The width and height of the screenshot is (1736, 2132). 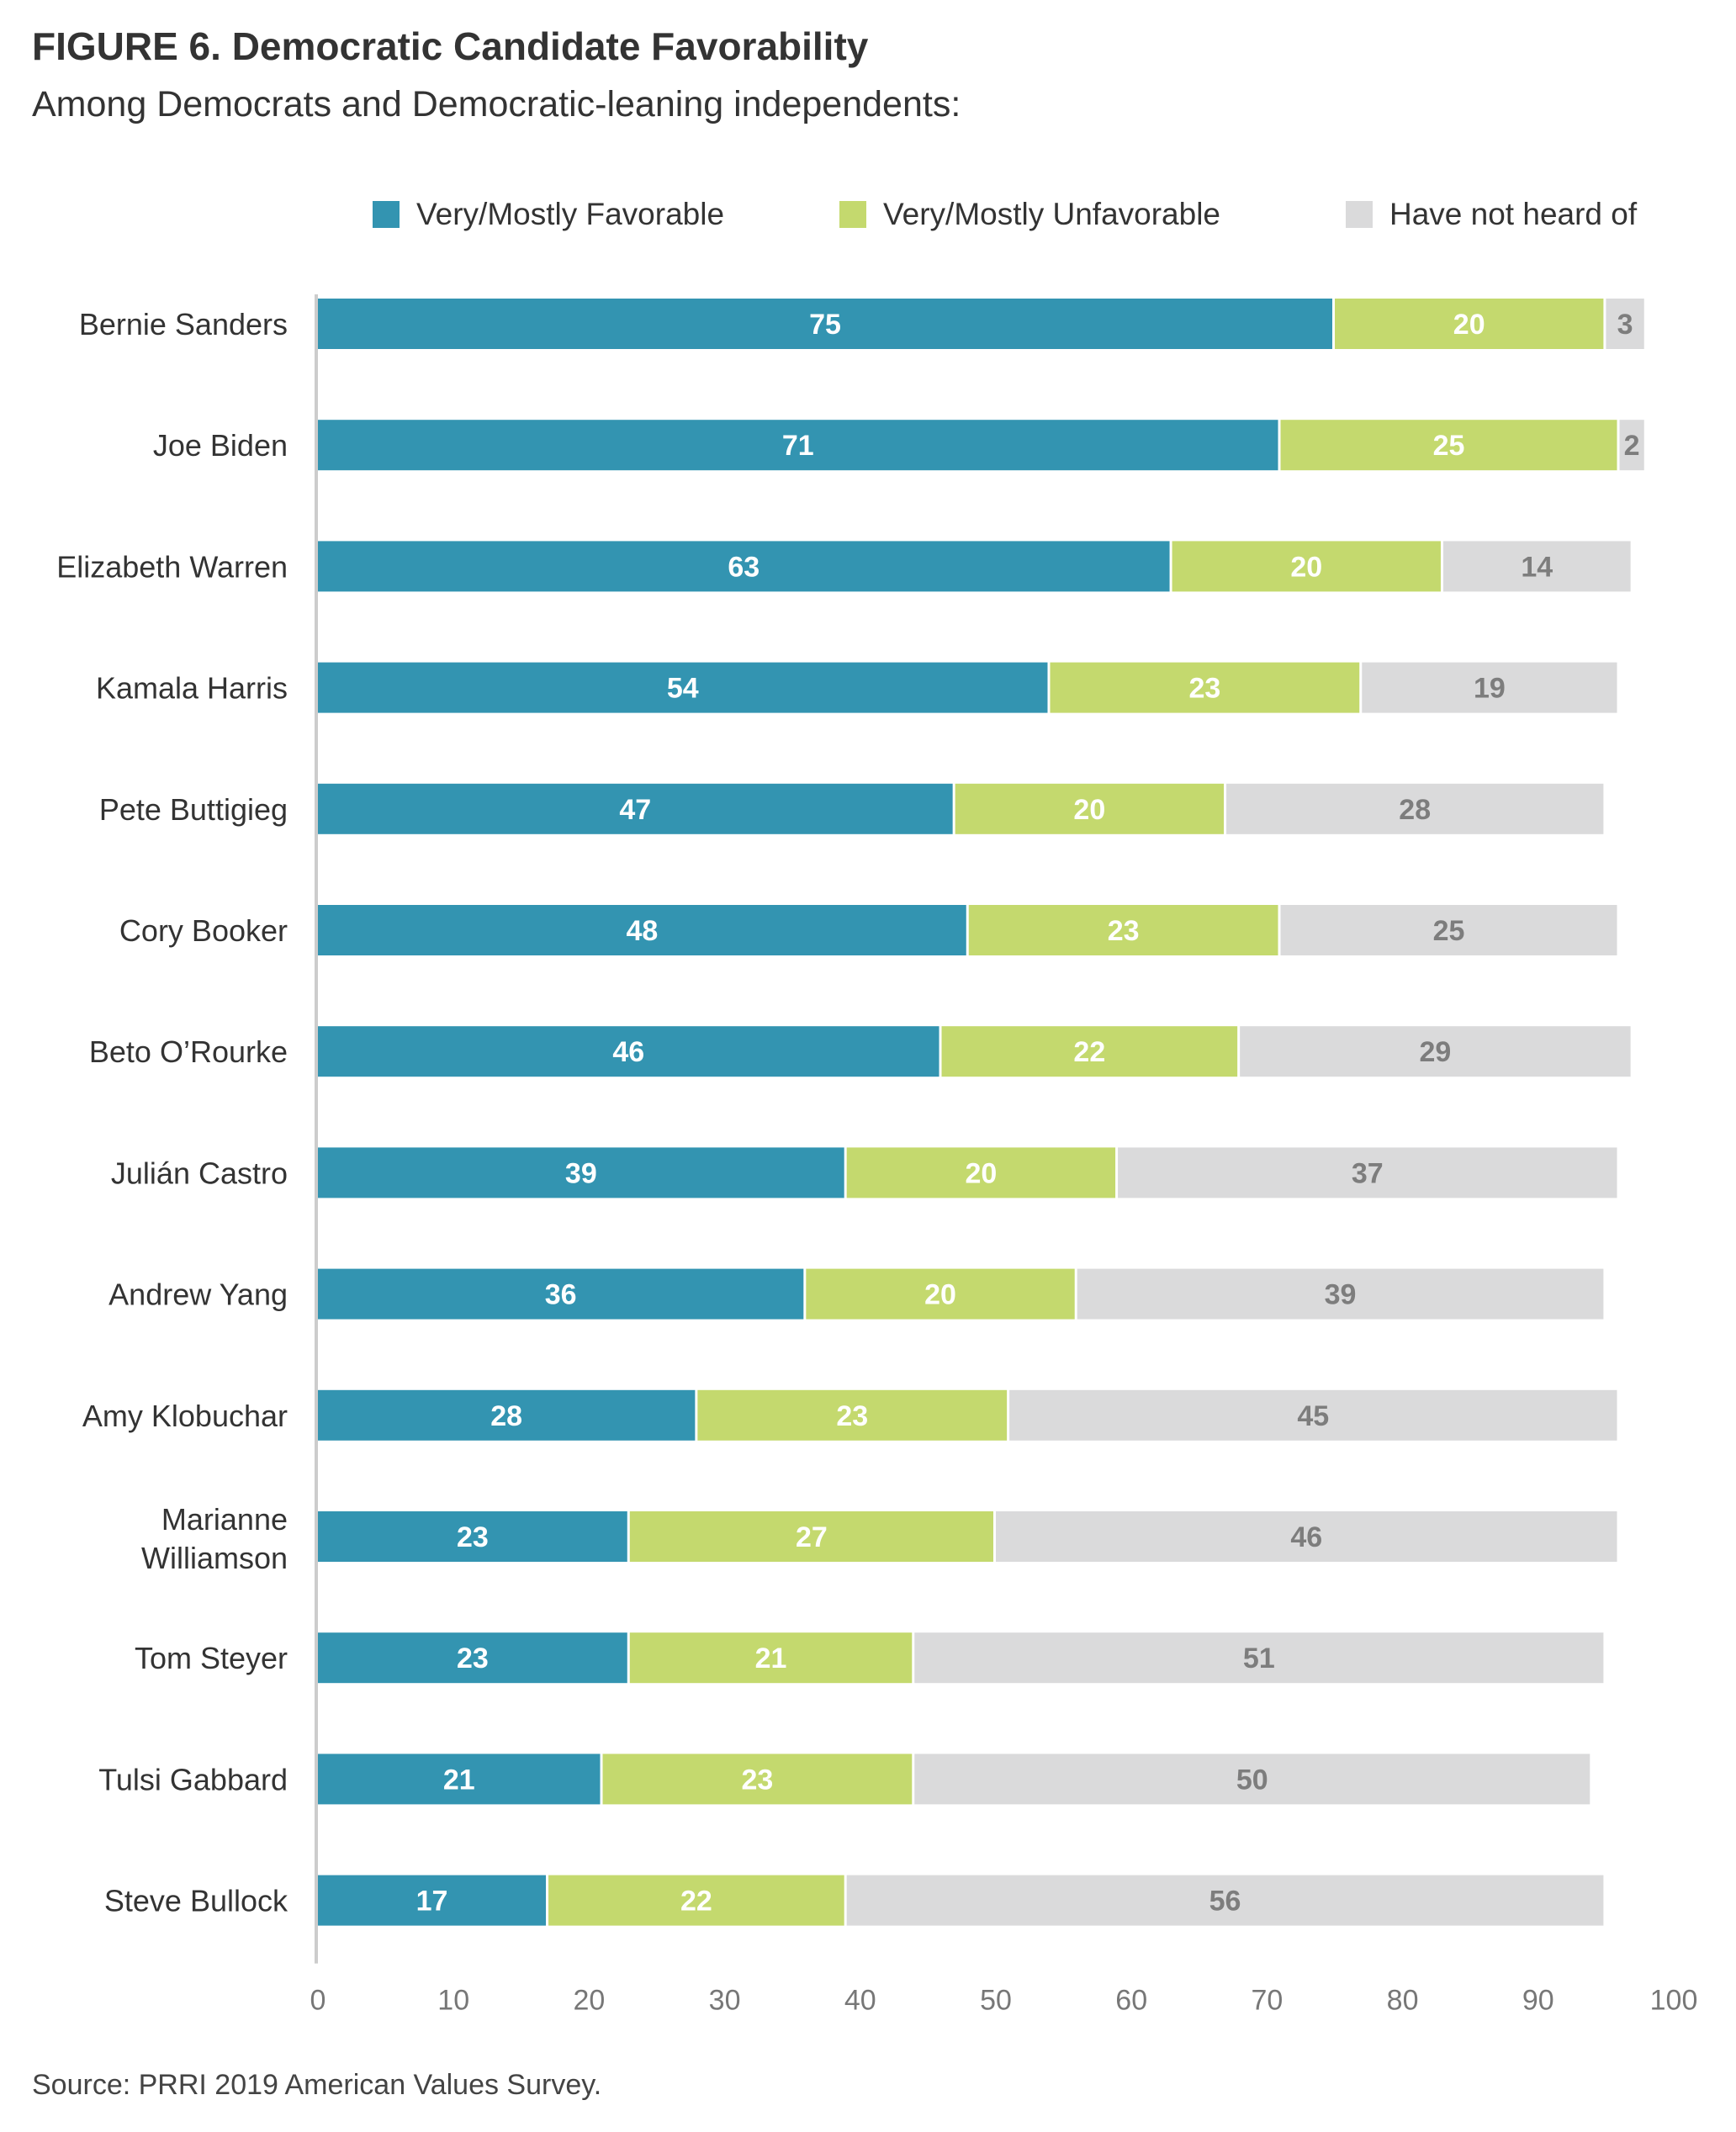 I want to click on x-tick-label: 20, so click(x=589, y=2001).